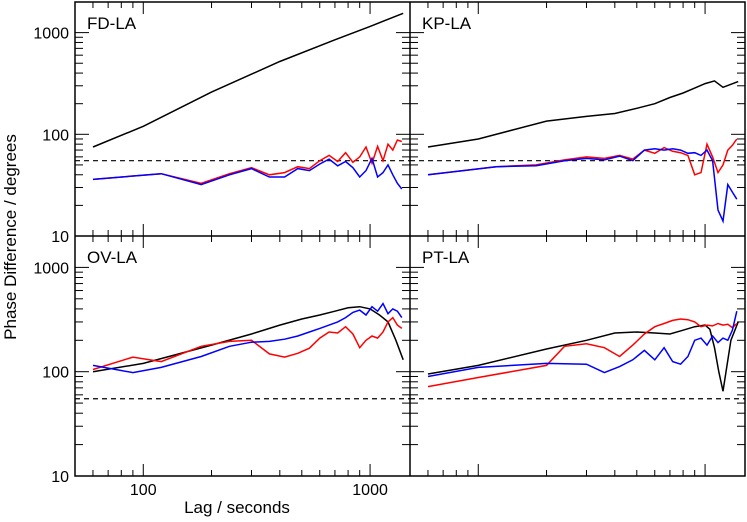  I want to click on x-axis-label: Lag / seconds, so click(237, 507).